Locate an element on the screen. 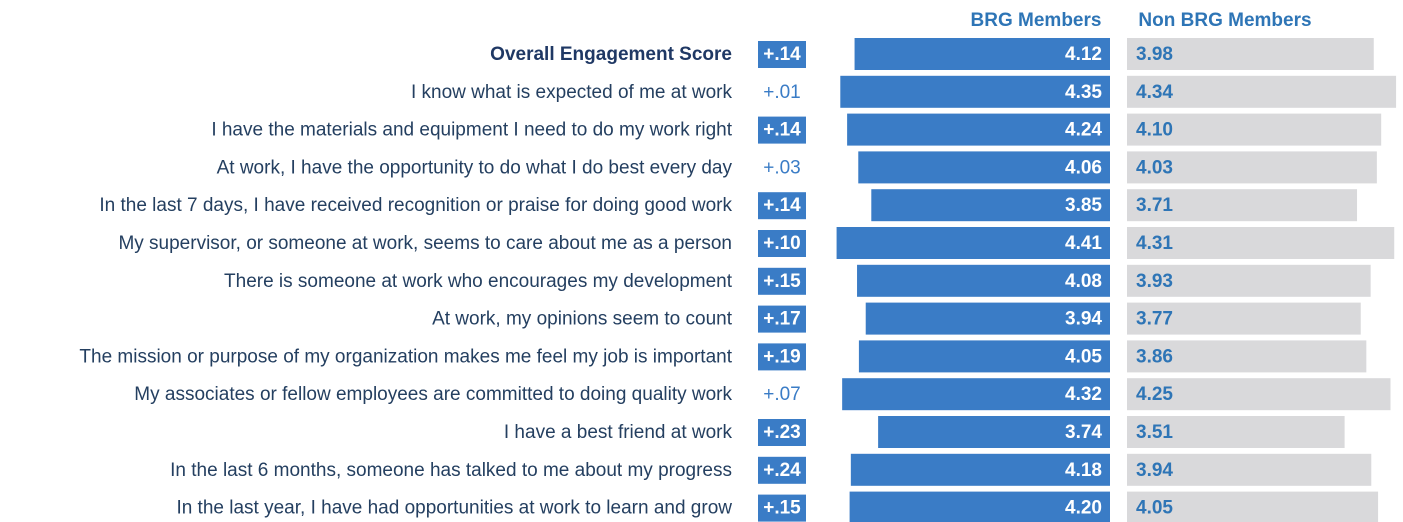 Image resolution: width=1403 pixels, height=522 pixels. value-label: 3.77 is located at coordinates (1154, 319).